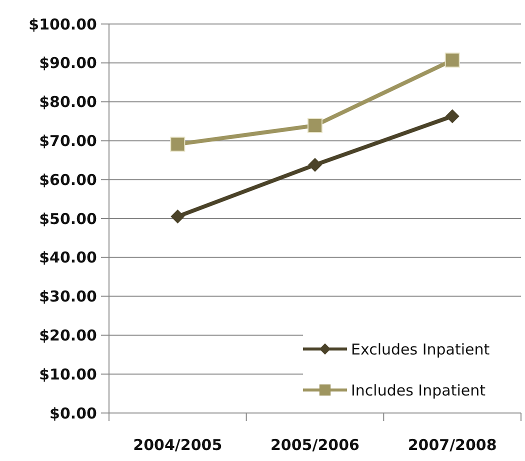 This screenshot has height=461, width=525. What do you see at coordinates (452, 445) in the screenshot?
I see `x-tick-label: 2007/2008` at bounding box center [452, 445].